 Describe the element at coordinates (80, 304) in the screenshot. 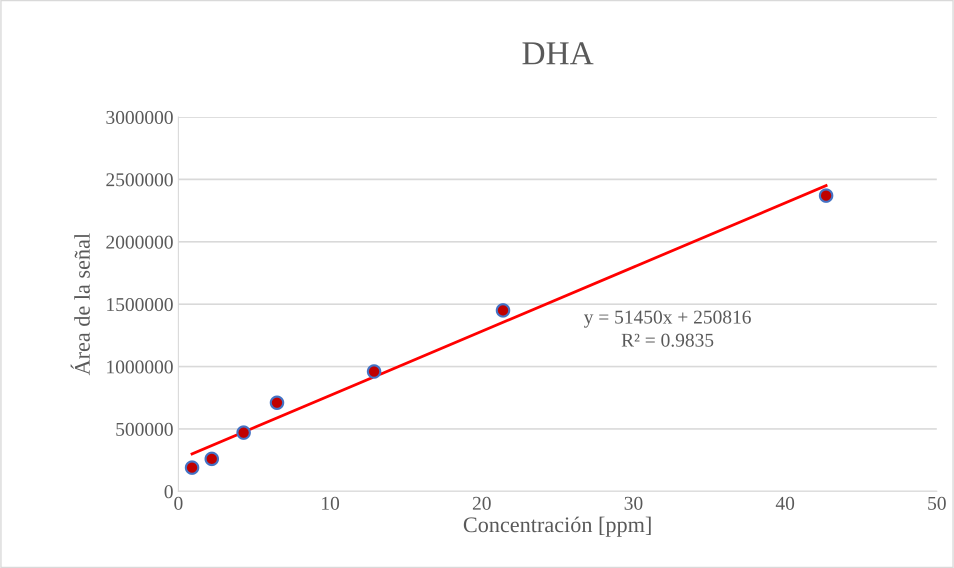

I see `y-axis-title: Área de la señal` at that location.